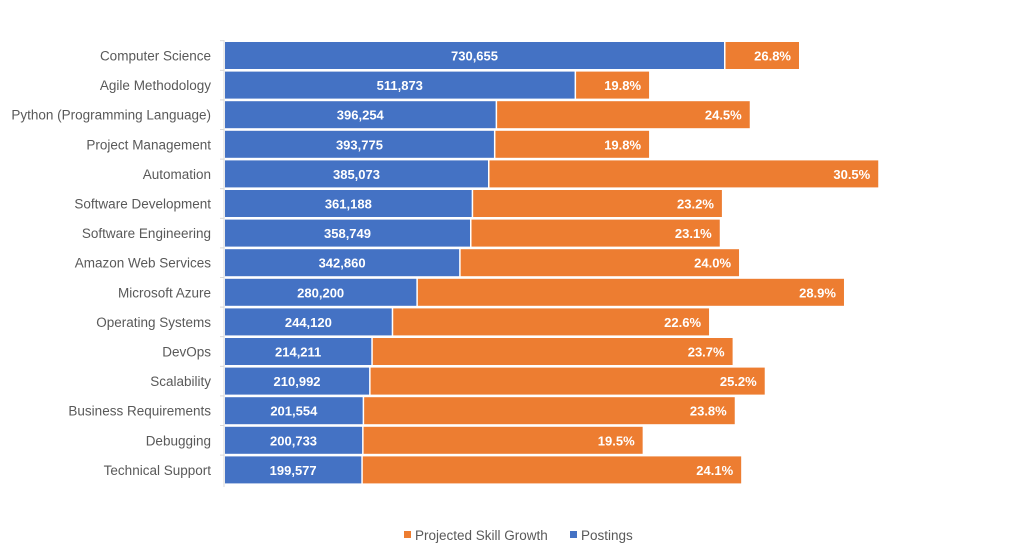 The width and height of the screenshot is (1028, 560). Describe the element at coordinates (111, 115) in the screenshot. I see `category-label: Python (Programming Language)` at that location.